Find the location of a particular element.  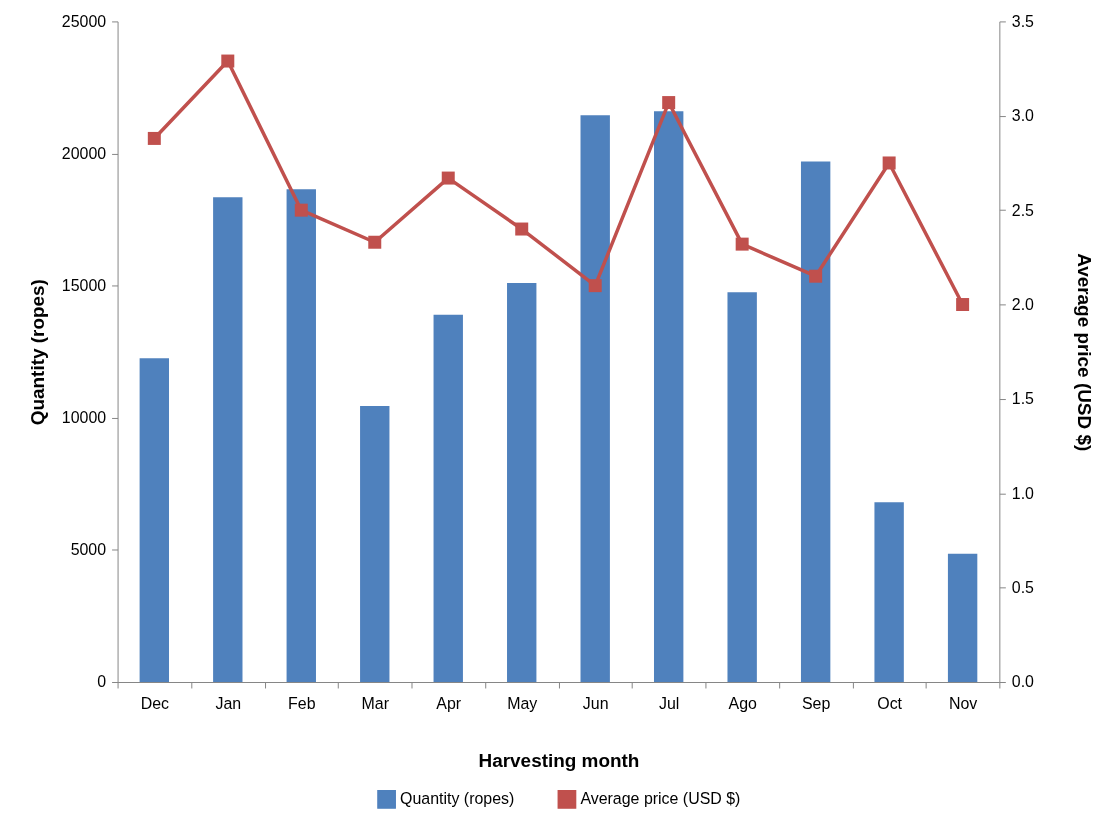

x-tick-label: Nov is located at coordinates (963, 704).